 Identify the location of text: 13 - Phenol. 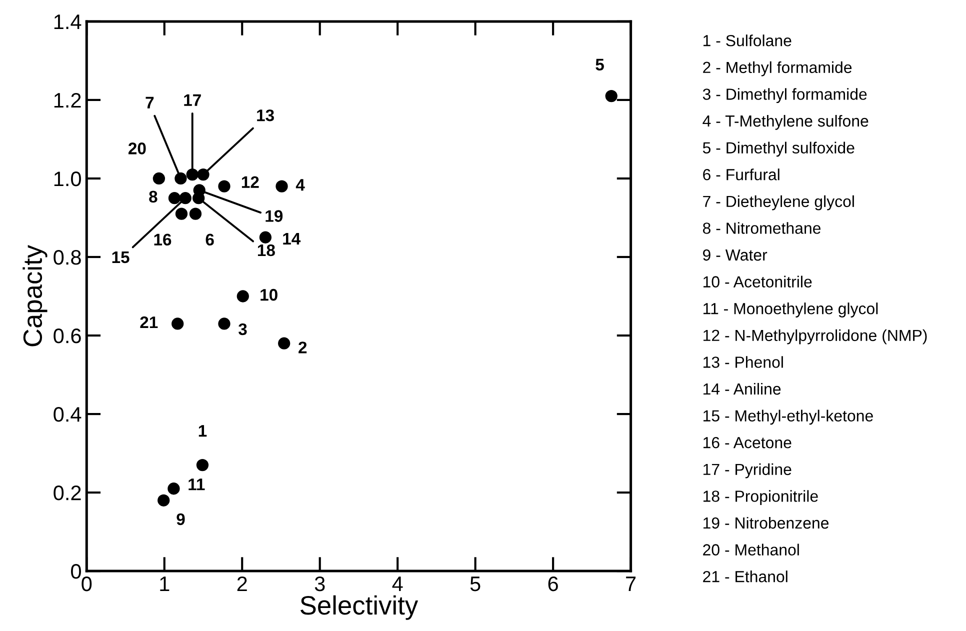
(743, 362).